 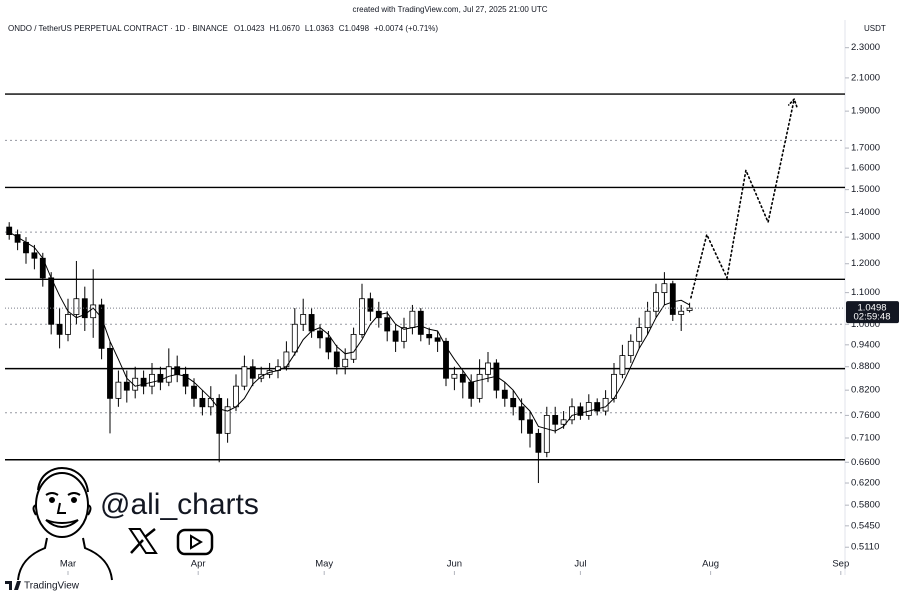 What do you see at coordinates (143, 541) in the screenshot?
I see `x-icon` at bounding box center [143, 541].